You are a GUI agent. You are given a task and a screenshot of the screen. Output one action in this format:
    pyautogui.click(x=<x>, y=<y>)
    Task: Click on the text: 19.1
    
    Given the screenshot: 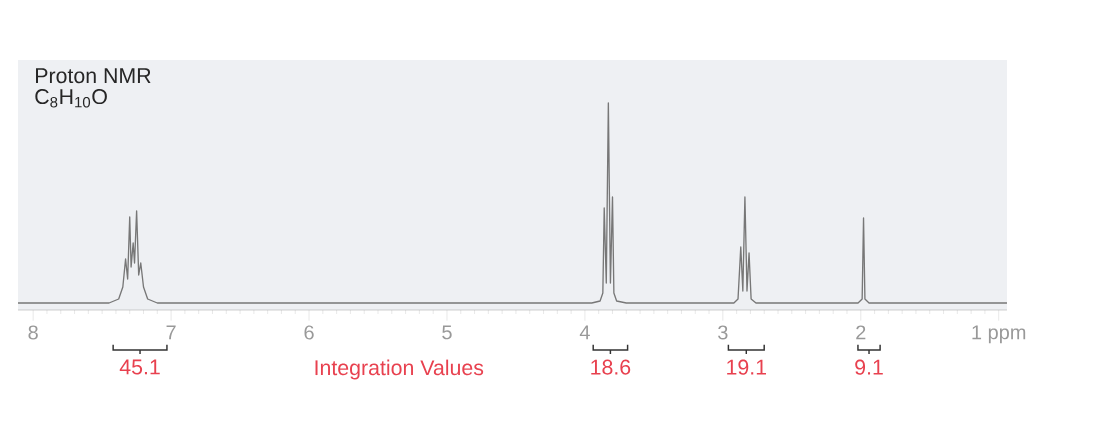 What is the action you would take?
    pyautogui.click(x=746, y=367)
    